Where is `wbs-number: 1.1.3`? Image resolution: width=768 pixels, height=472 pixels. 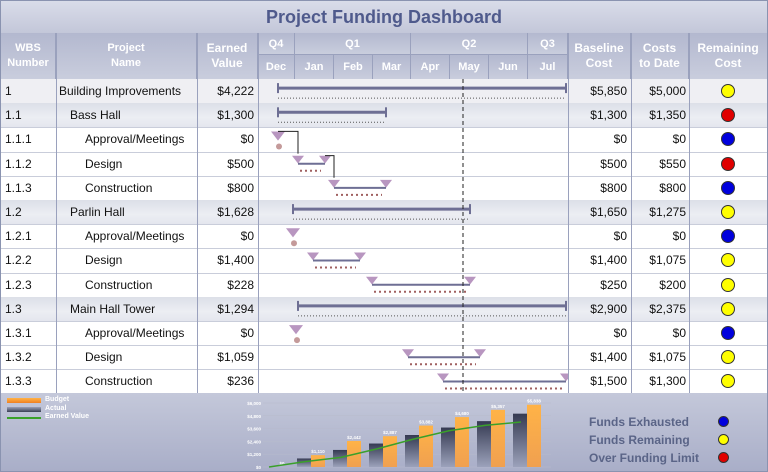
wbs-number: 1.1.3 is located at coordinates (18, 187).